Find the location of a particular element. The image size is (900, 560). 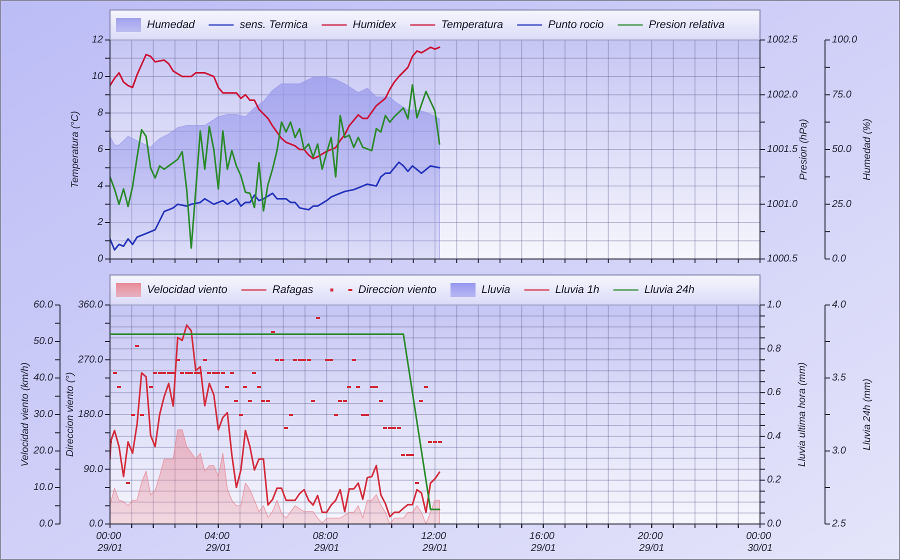

y2-tick-label: 0.2 is located at coordinates (774, 480).